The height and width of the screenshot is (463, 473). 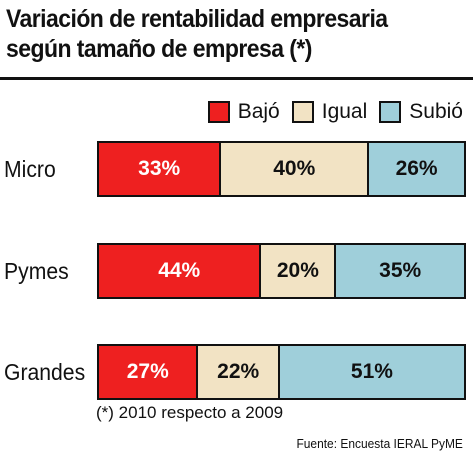 I want to click on bar-segment-micro-igual: 40%, so click(x=293, y=169).